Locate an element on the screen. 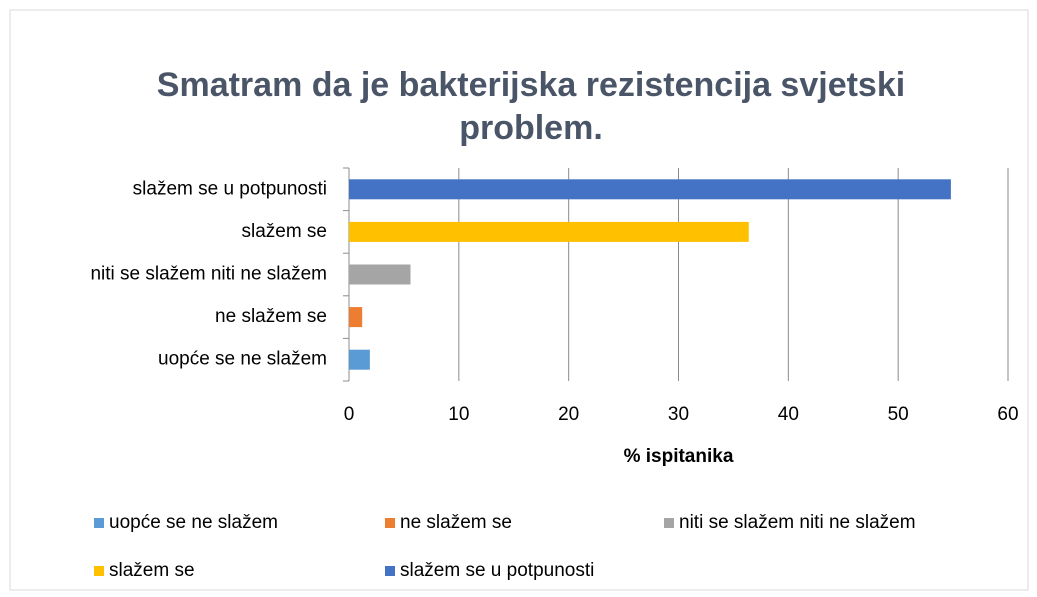  x-tick-label: 60 is located at coordinates (1007, 414).